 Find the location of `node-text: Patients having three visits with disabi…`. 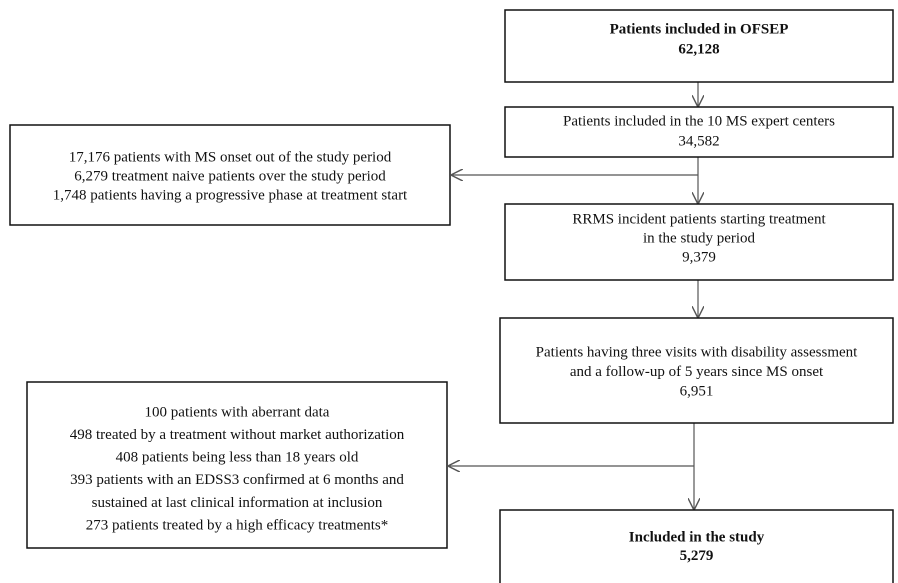

node-text: Patients having three visits with disabi… is located at coordinates (697, 352).